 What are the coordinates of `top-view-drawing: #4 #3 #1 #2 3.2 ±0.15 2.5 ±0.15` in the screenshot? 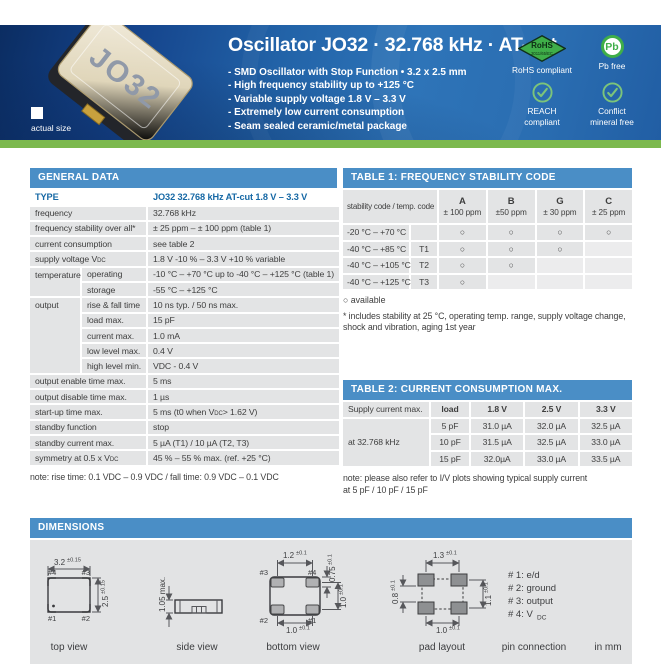 It's located at (78, 590).